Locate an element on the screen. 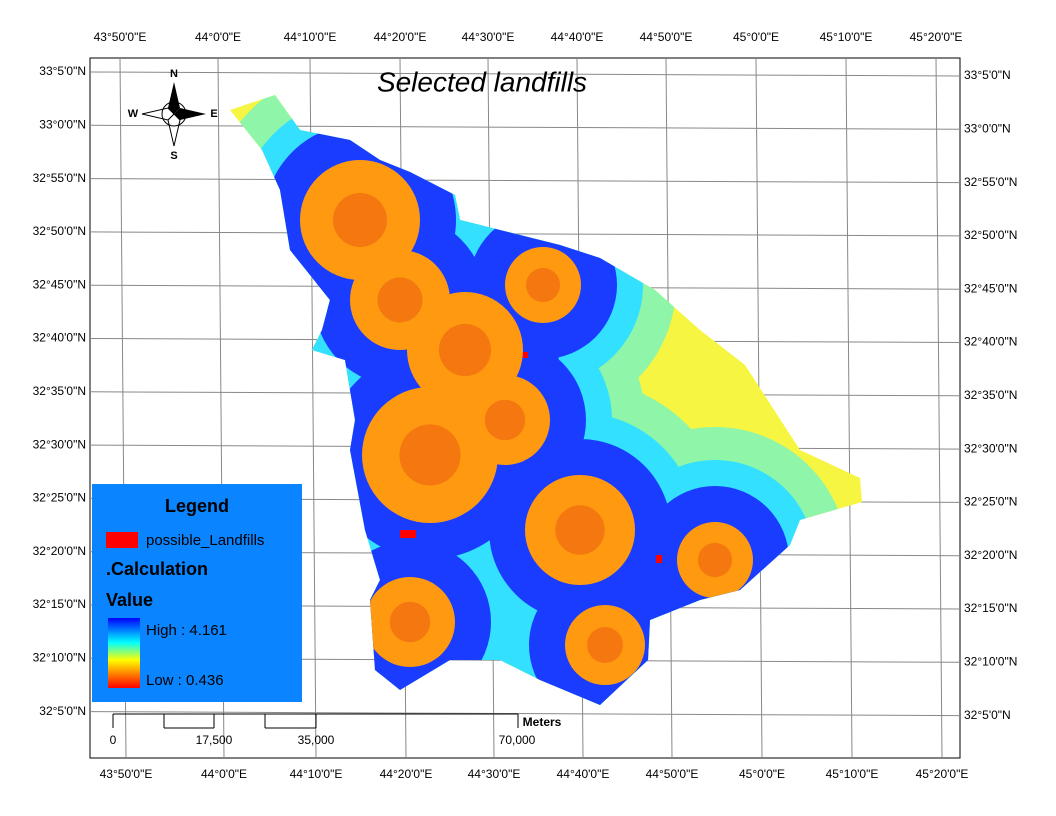  scale-label: 70,000 is located at coordinates (517, 740).